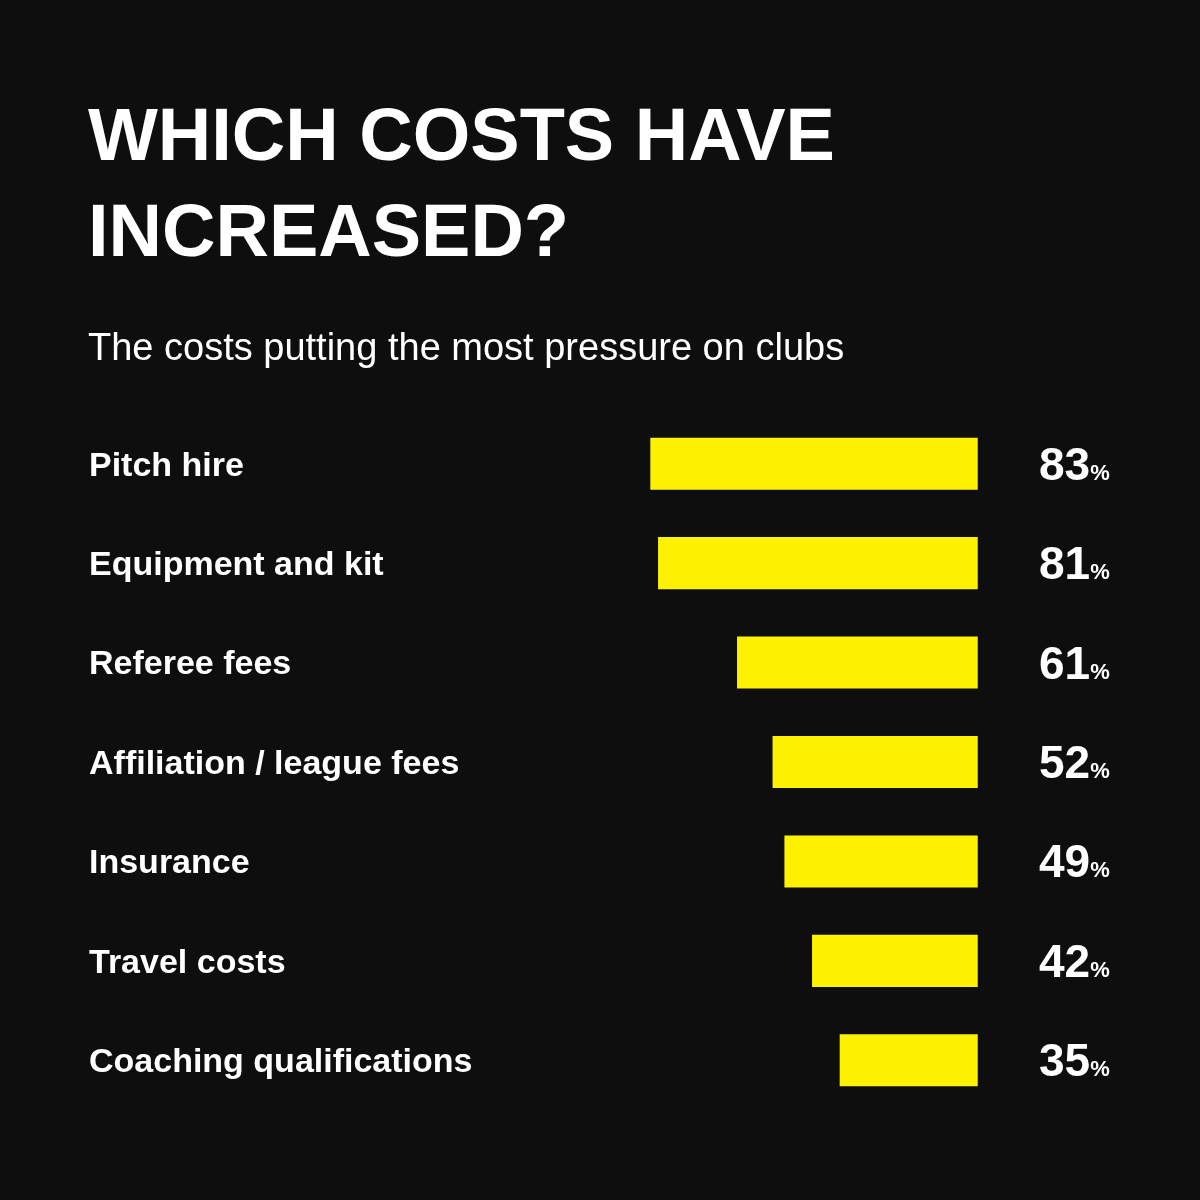 The height and width of the screenshot is (1200, 1200). Describe the element at coordinates (1074, 663) in the screenshot. I see `data-label: 61%` at that location.